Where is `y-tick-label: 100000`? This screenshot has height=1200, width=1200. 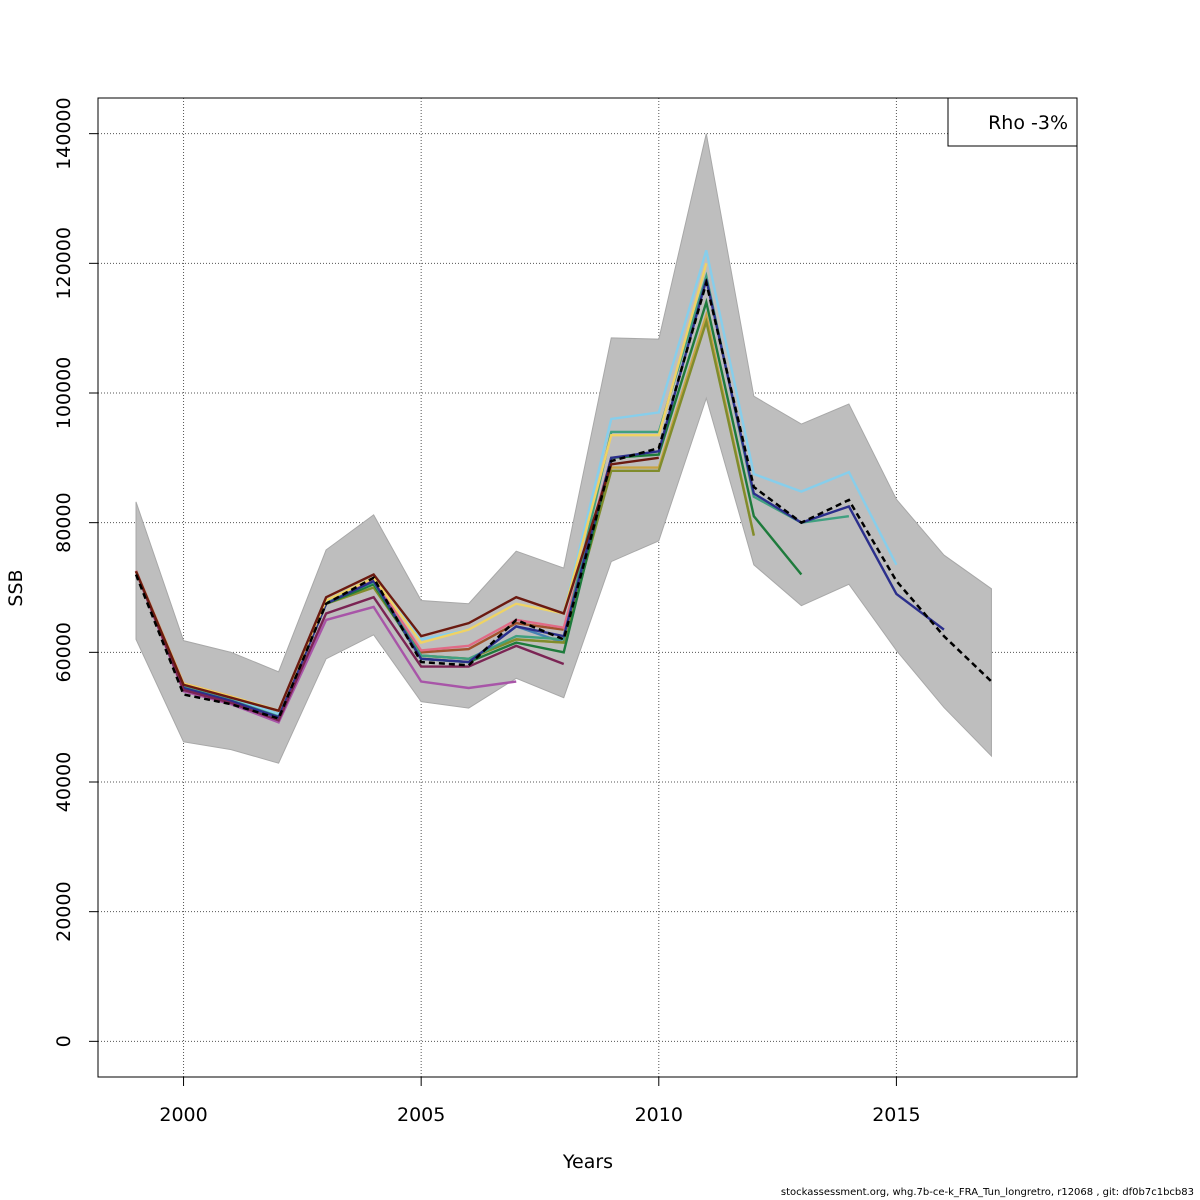
y-tick-label: 100000 is located at coordinates (64, 393).